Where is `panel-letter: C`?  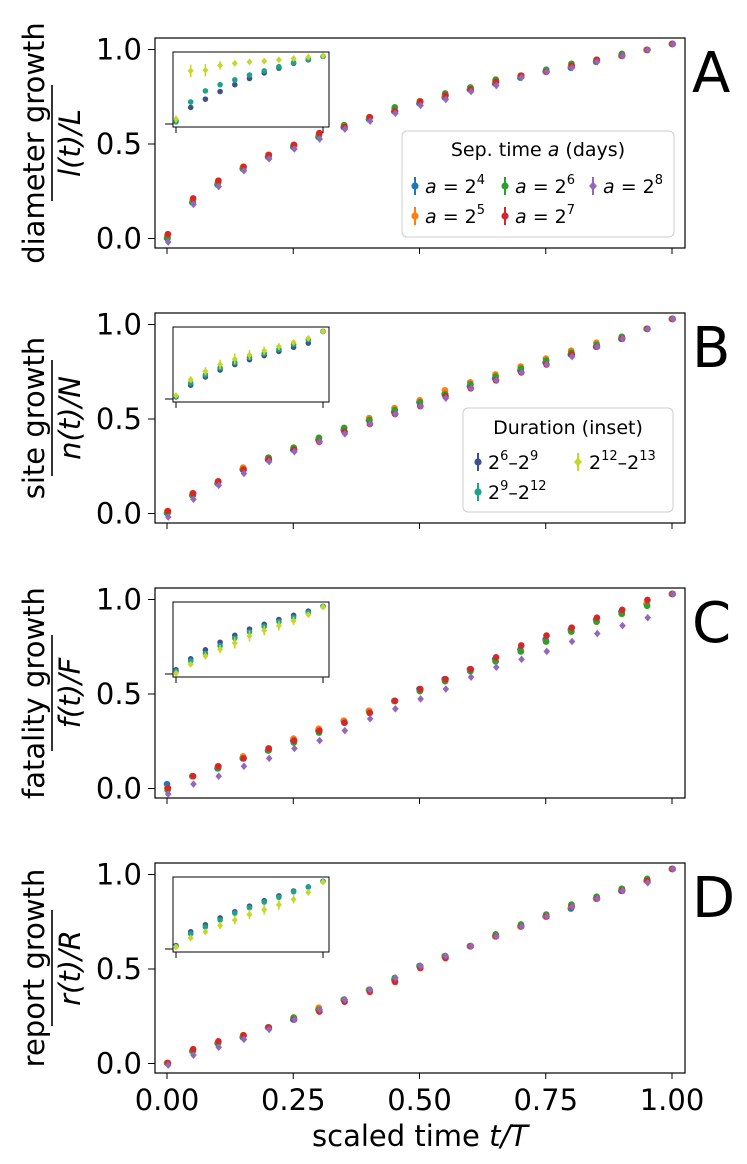
panel-letter: C is located at coordinates (711, 623).